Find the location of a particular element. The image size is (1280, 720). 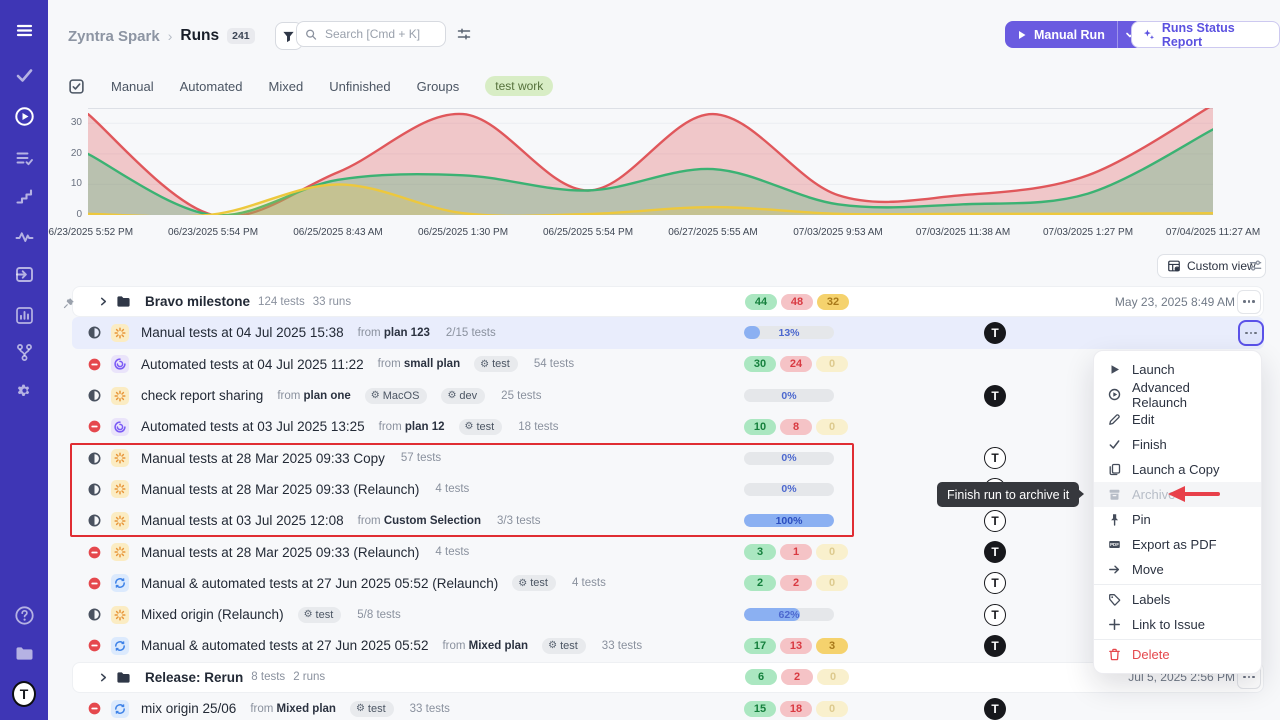

menu-item-launch-a-copy: Launch a Copy is located at coordinates (1177, 469).